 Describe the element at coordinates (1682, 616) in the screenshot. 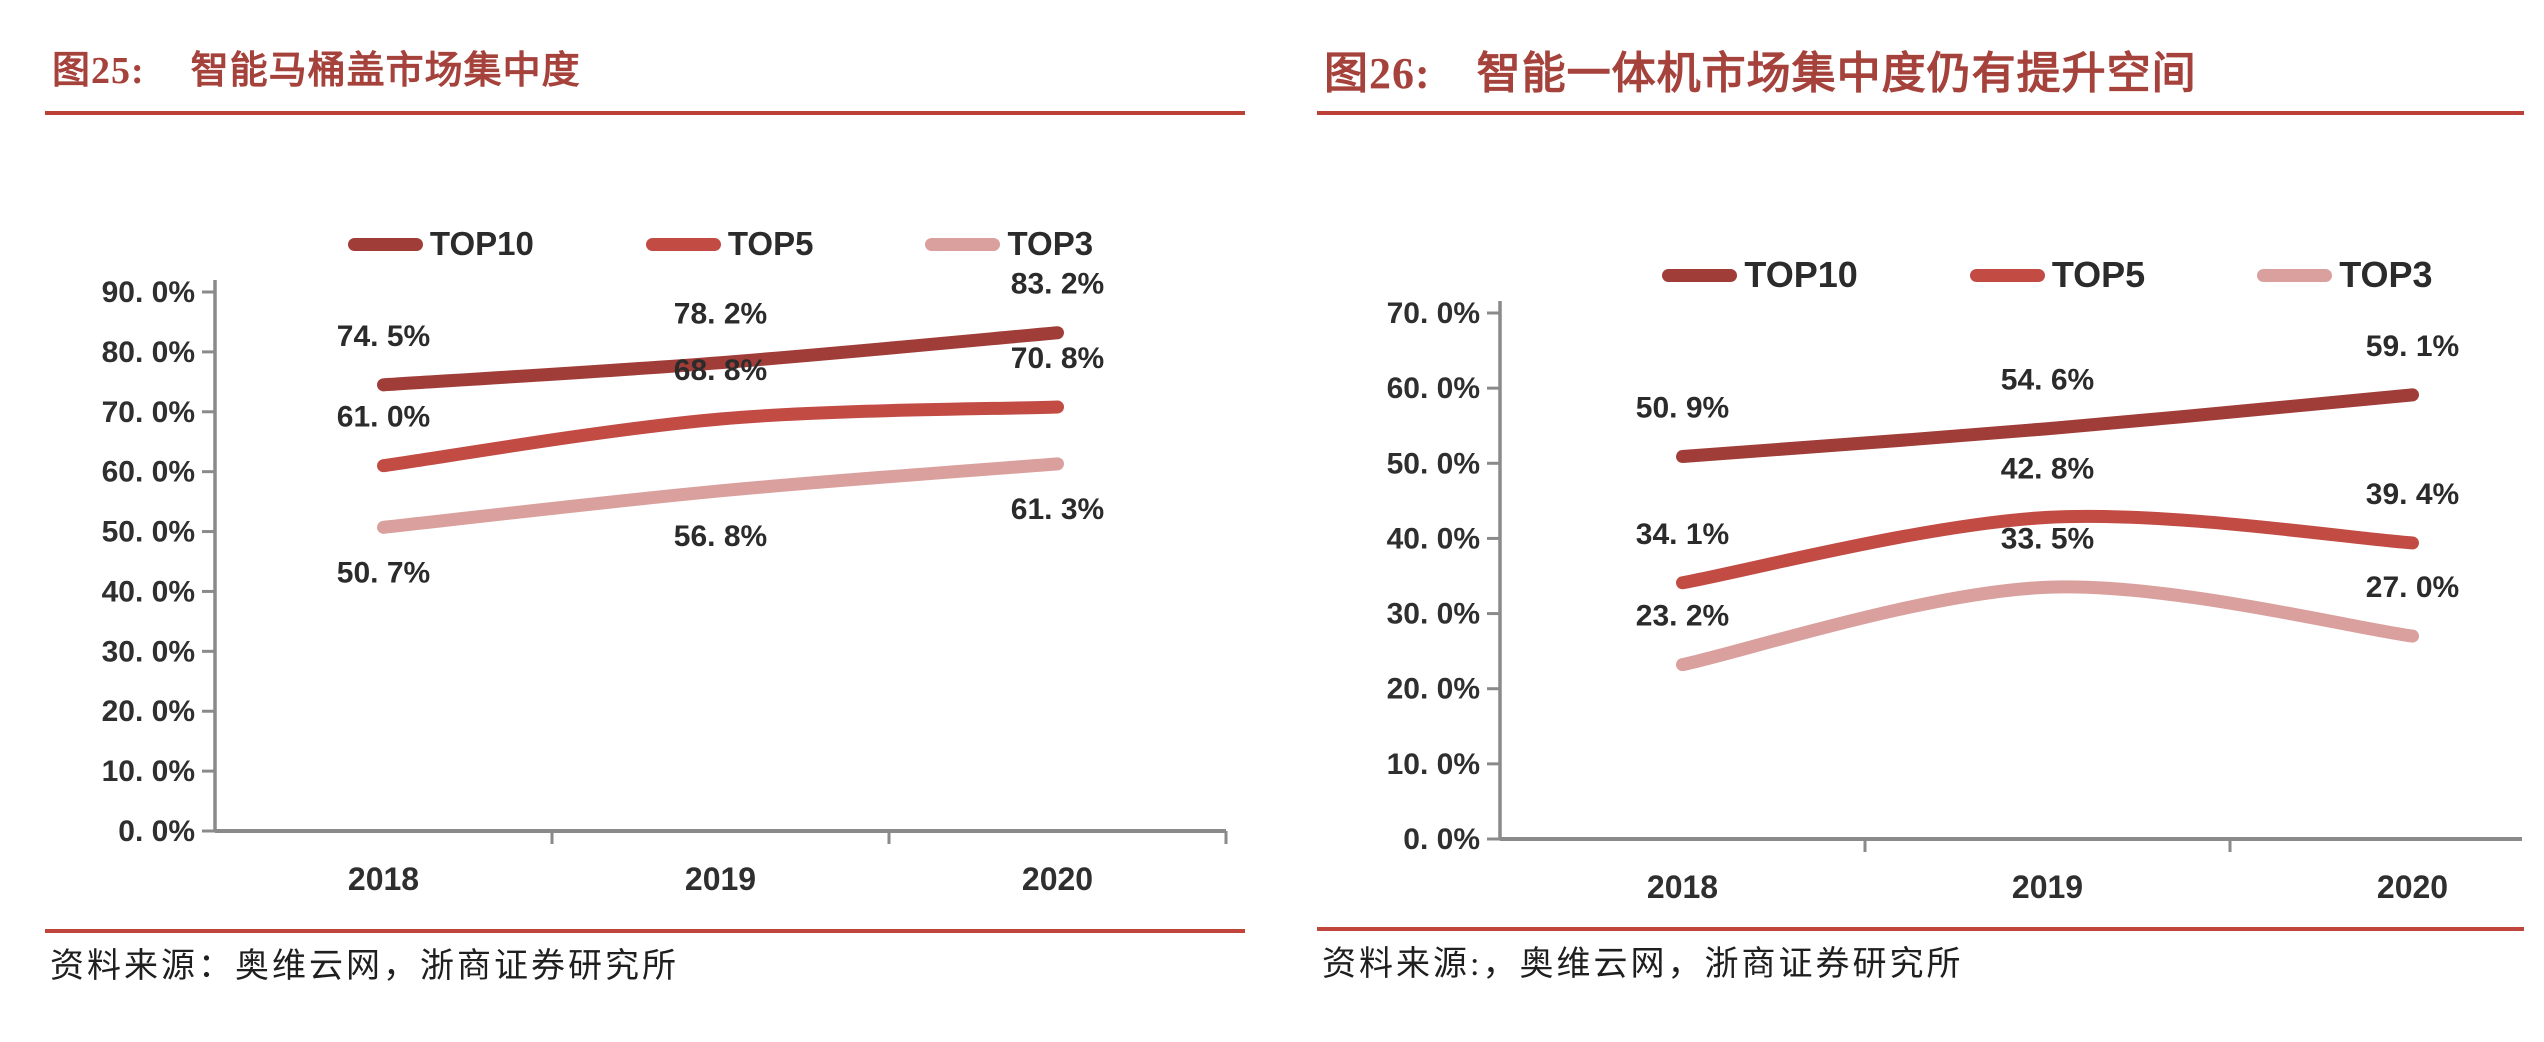

I see `data-label-top3-2018: 23. 2%` at that location.